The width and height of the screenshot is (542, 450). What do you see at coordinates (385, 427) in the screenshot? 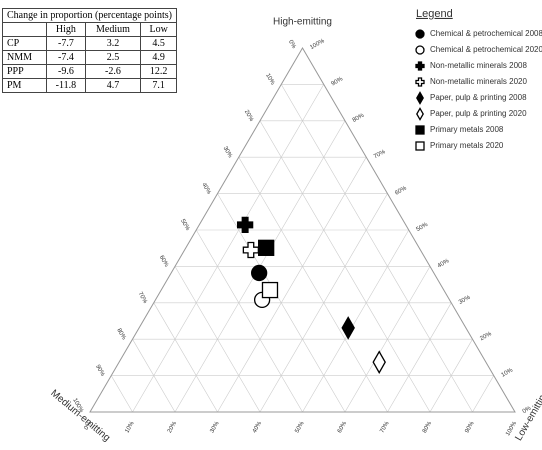
I see `low-tick-label: 70%` at bounding box center [385, 427].